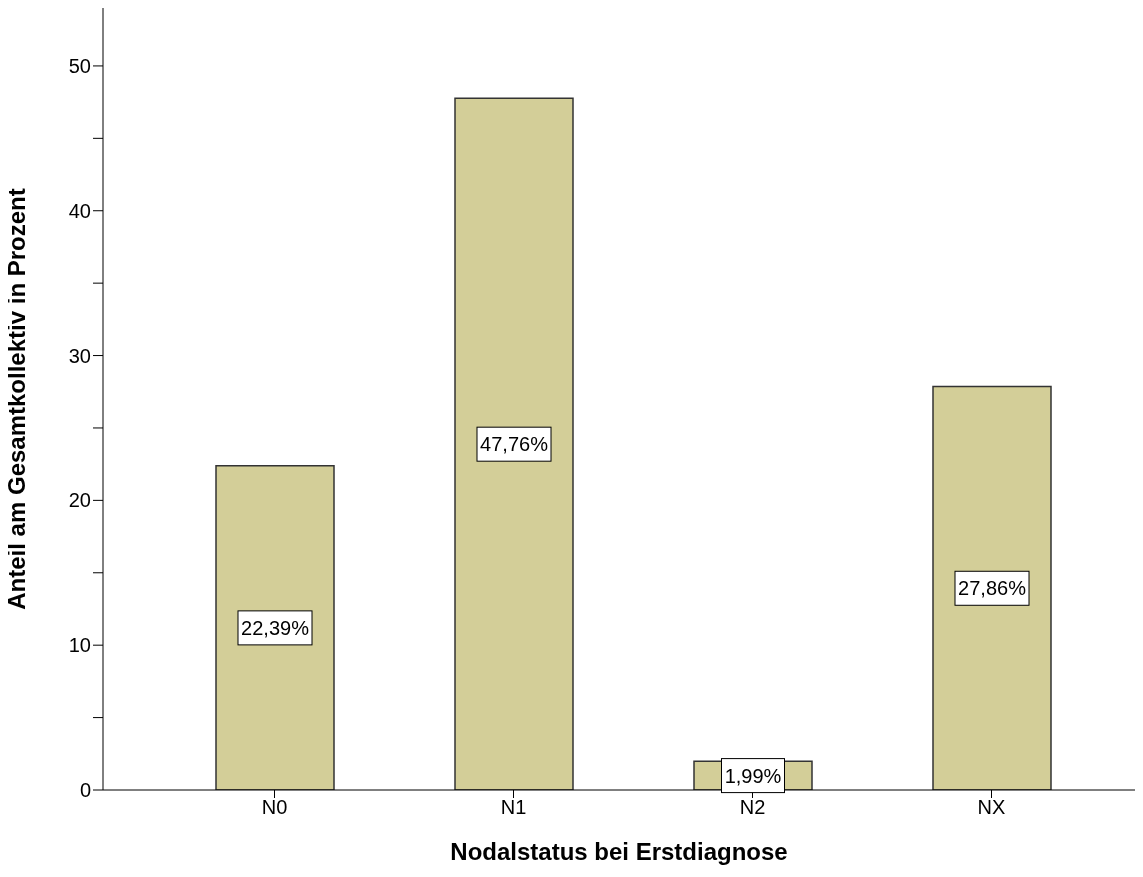 The image size is (1143, 877). I want to click on data-label: 27,86%, so click(992, 588).